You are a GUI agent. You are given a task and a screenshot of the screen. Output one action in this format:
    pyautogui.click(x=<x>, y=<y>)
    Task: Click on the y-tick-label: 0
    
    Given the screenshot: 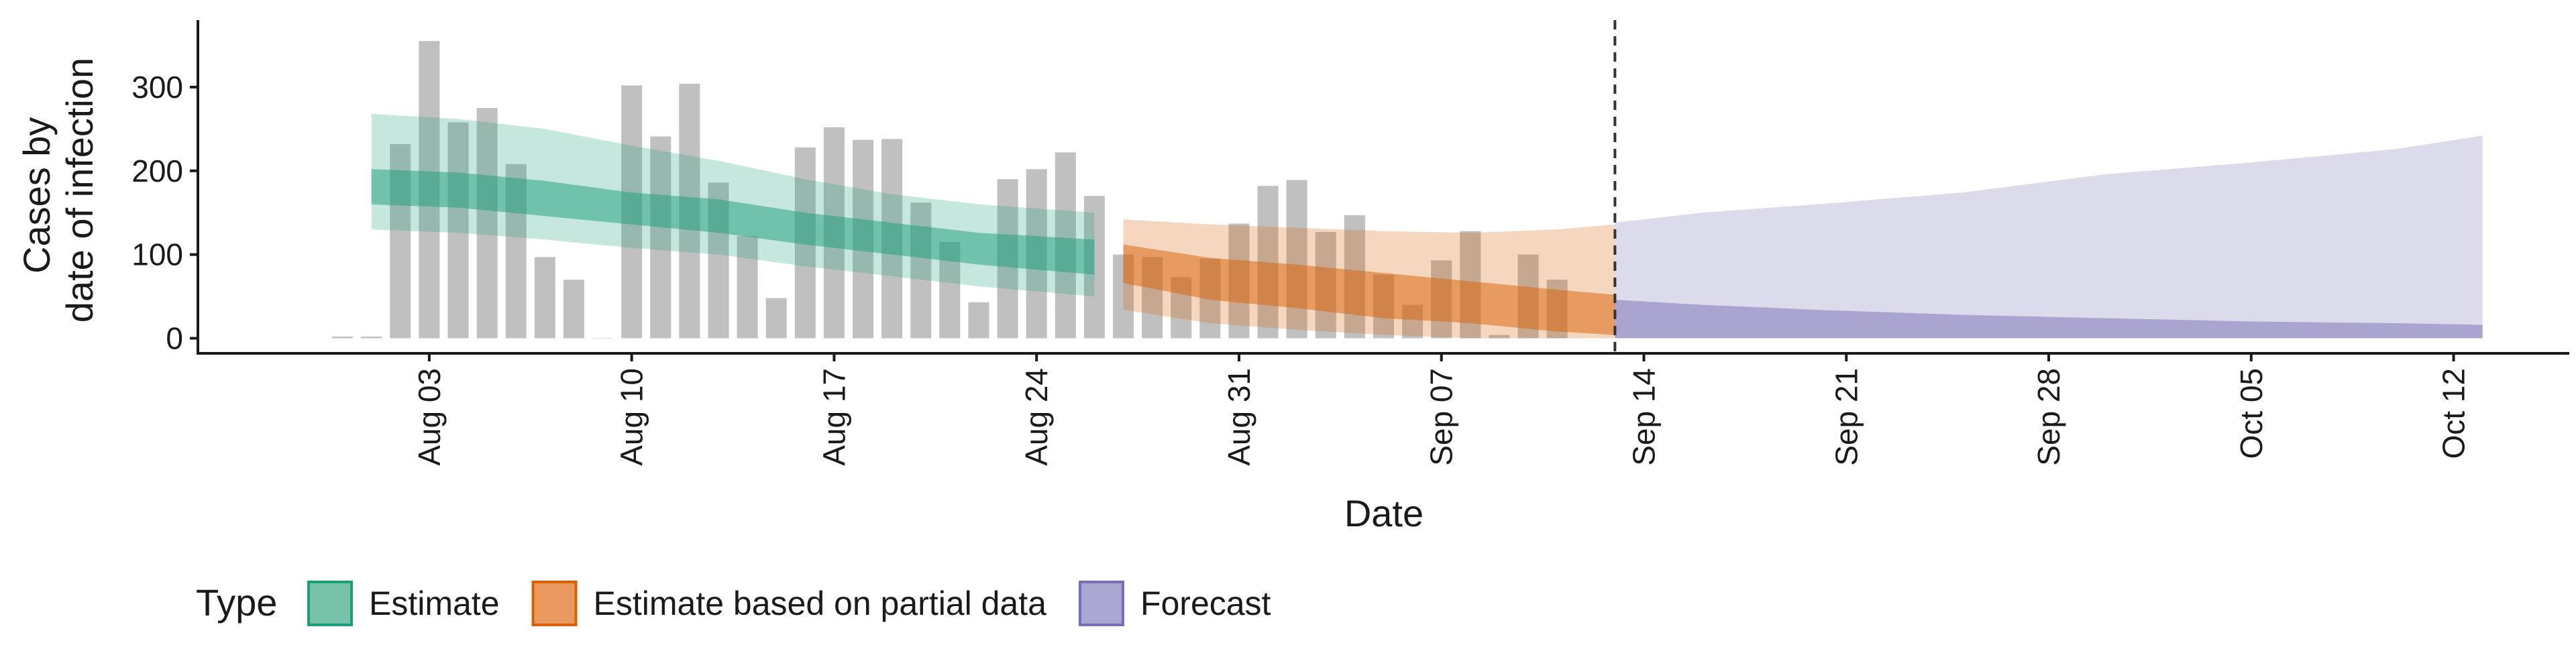 What is the action you would take?
    pyautogui.click(x=174, y=338)
    